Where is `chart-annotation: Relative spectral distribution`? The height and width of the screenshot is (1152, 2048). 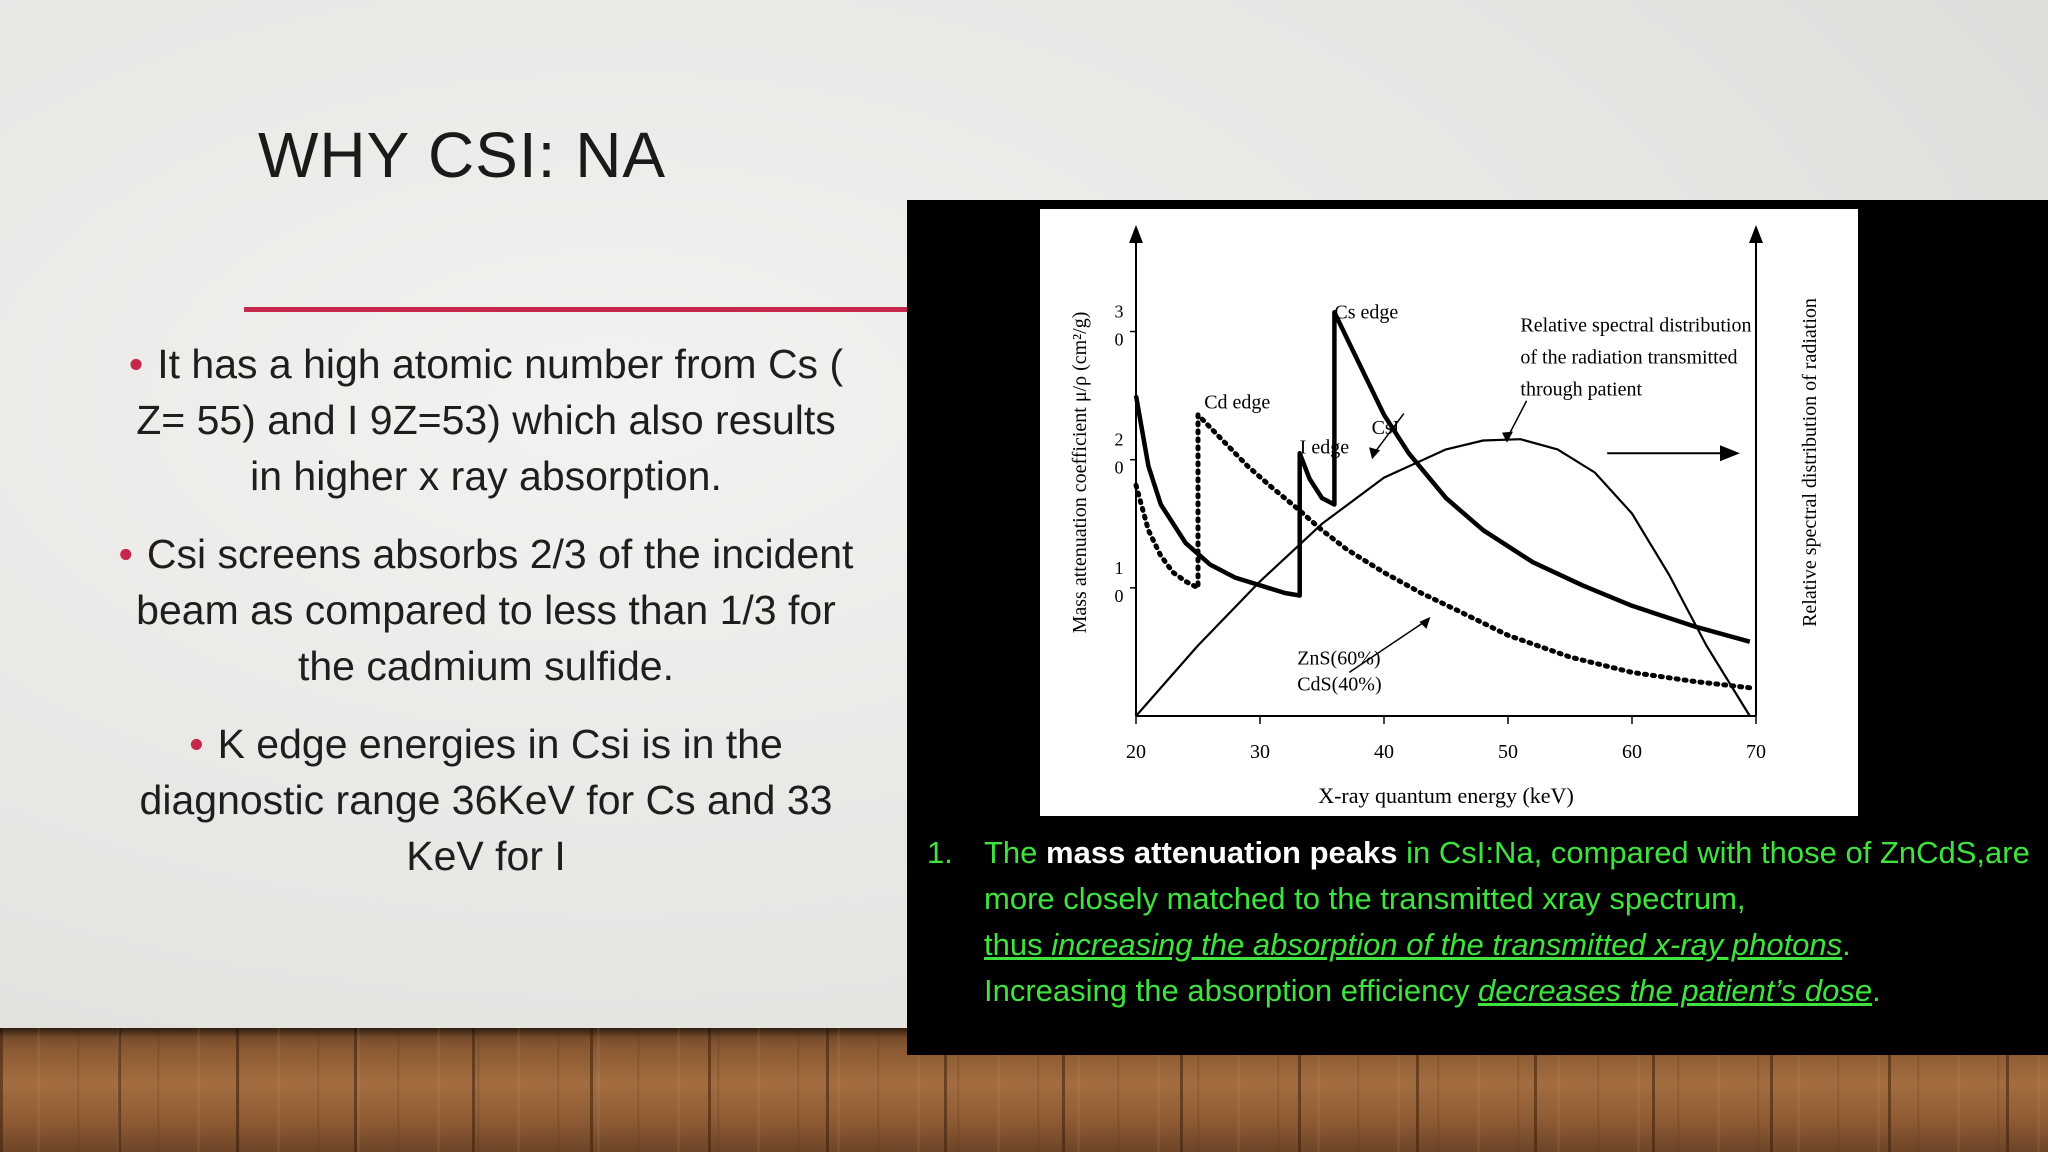
chart-annotation: Relative spectral distribution is located at coordinates (1635, 326).